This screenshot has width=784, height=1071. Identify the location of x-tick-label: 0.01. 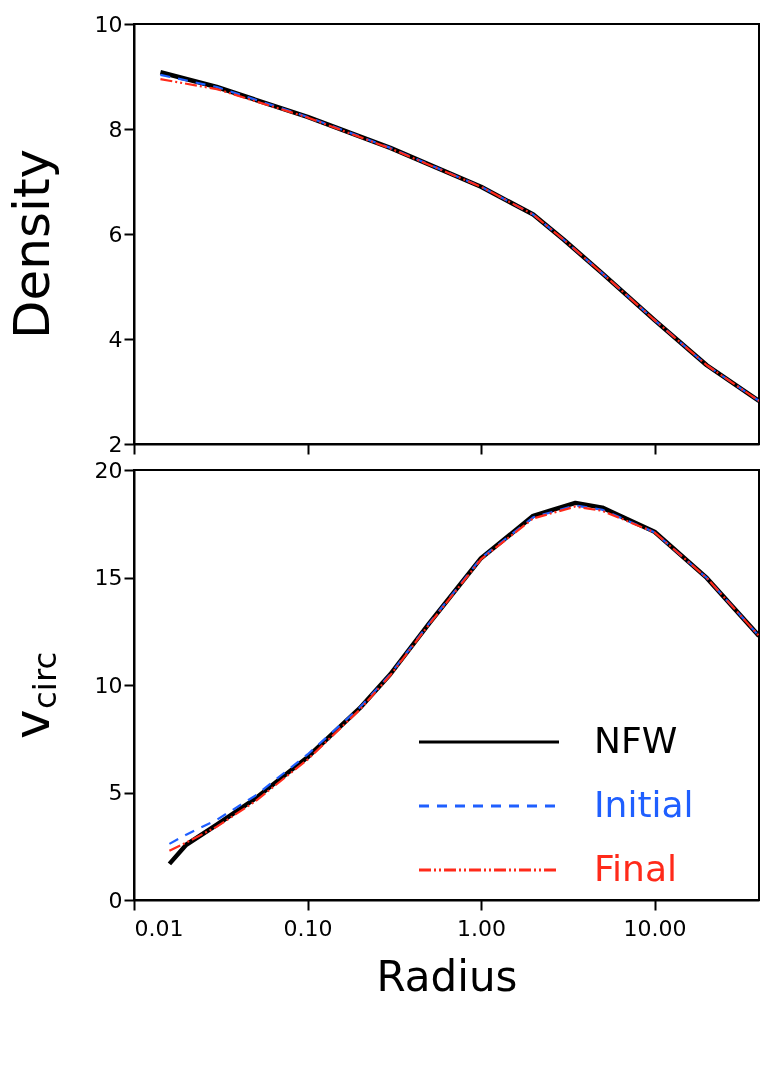
(159, 928).